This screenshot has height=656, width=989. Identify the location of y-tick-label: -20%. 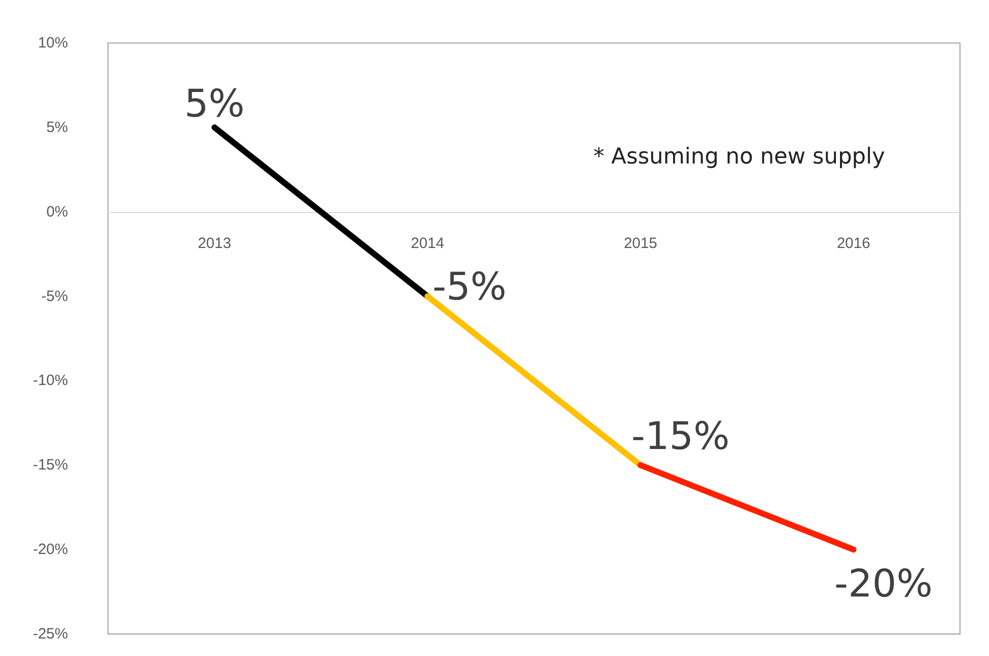
(50, 549).